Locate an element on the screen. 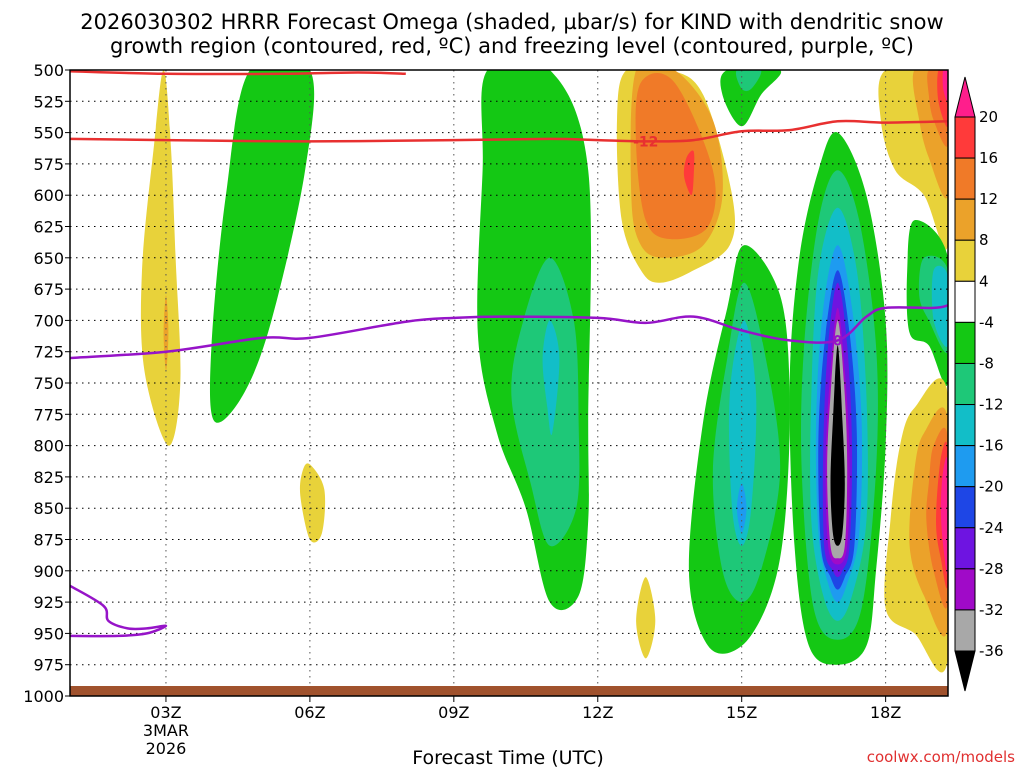 This screenshot has height=768, width=1024. colorbar-bin--4-to--8 is located at coordinates (965, 342).